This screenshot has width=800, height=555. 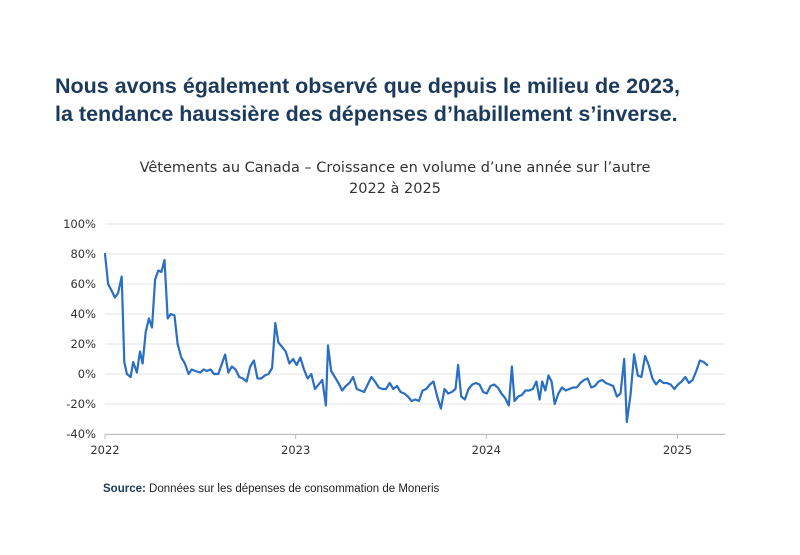 What do you see at coordinates (83, 254) in the screenshot?
I see `y-tick-label: 80%` at bounding box center [83, 254].